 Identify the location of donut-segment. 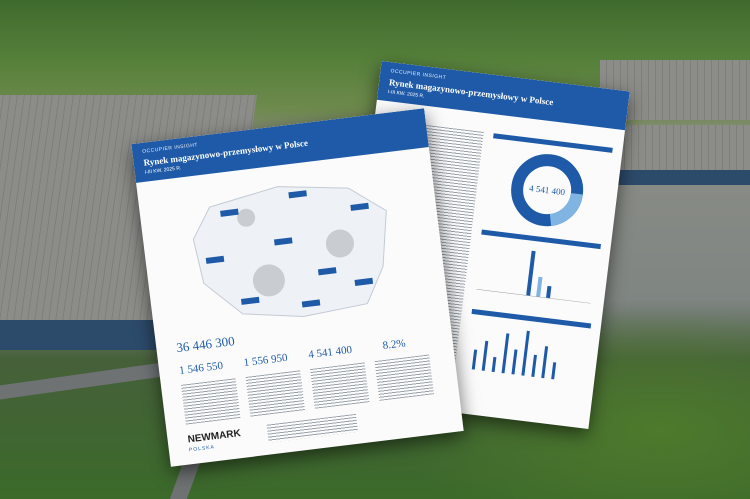
(547, 190).